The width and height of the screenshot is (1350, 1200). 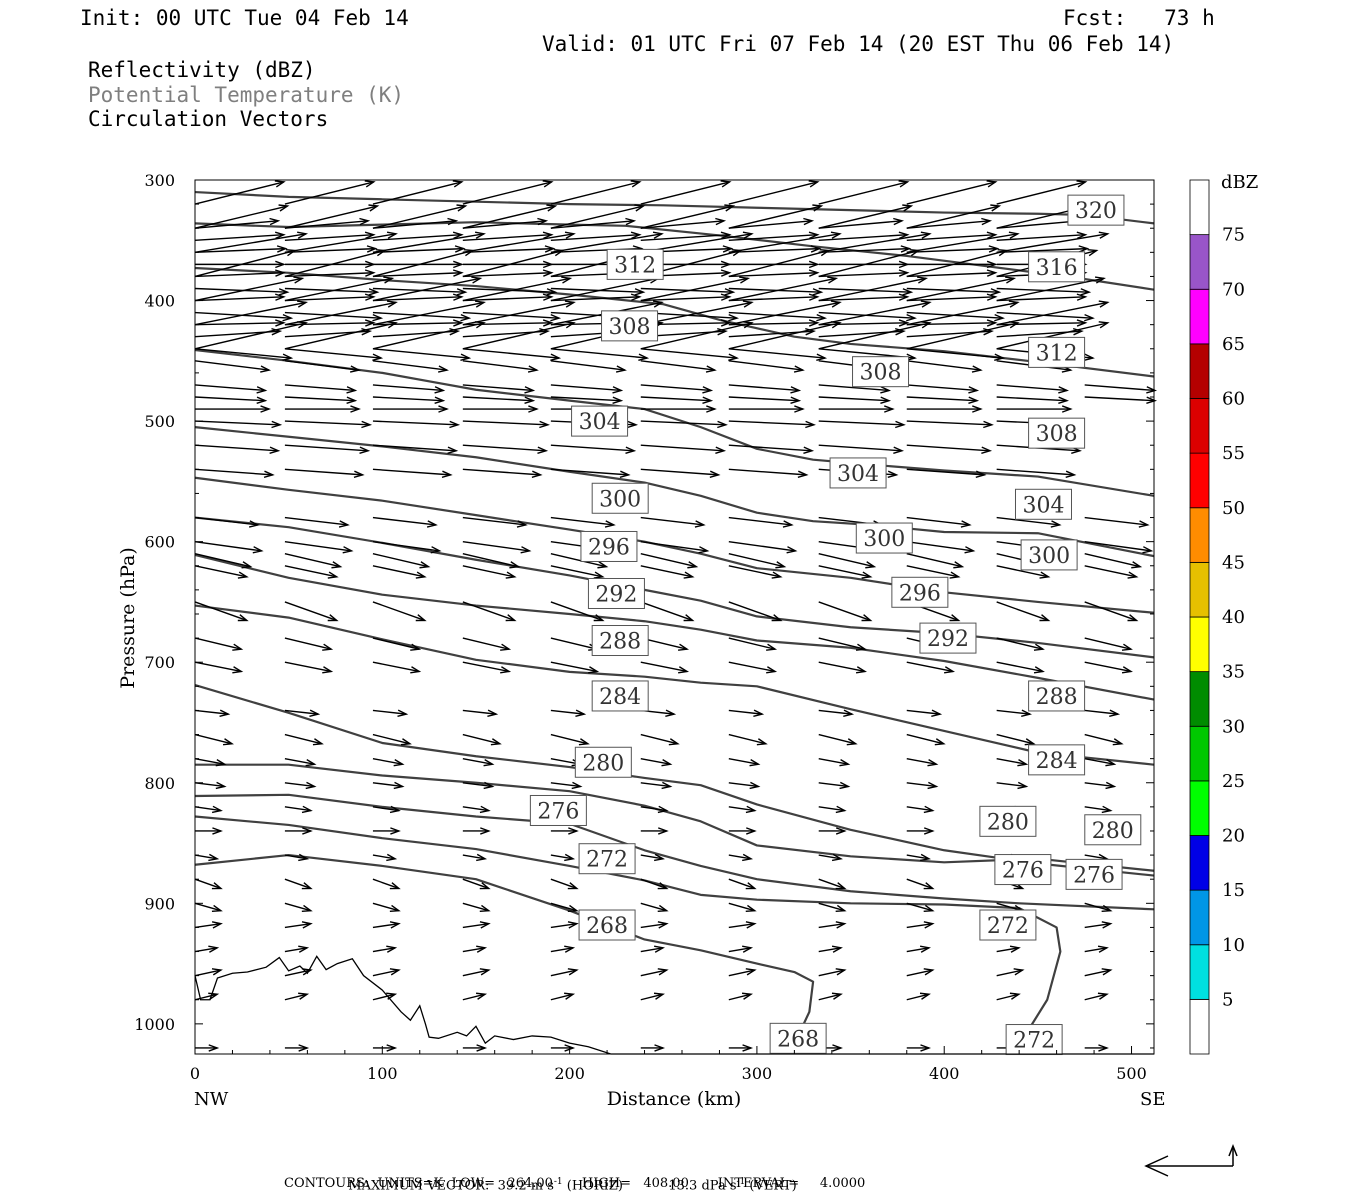 What do you see at coordinates (1049, 556) in the screenshot?
I see `svg-text: 300` at bounding box center [1049, 556].